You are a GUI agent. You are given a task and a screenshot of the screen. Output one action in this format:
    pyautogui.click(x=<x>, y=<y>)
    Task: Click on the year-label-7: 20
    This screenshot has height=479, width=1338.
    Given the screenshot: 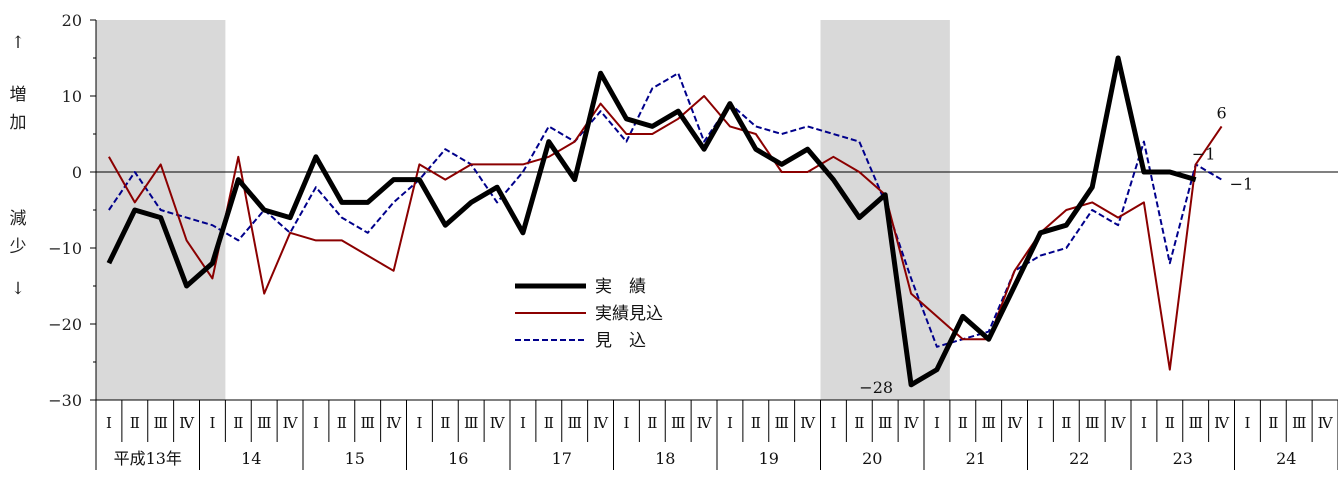 What is the action you would take?
    pyautogui.click(x=872, y=458)
    